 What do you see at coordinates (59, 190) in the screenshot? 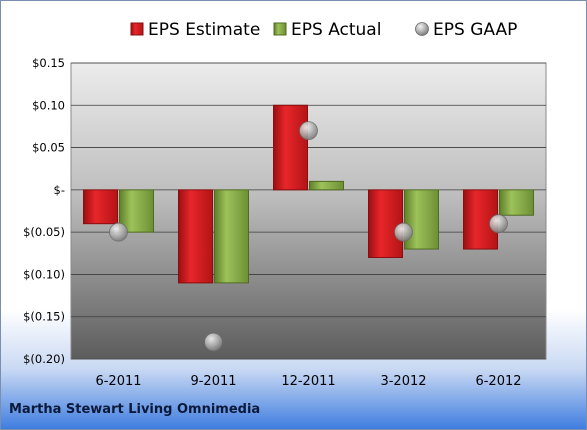
I see `y-tick-label: $-` at bounding box center [59, 190].